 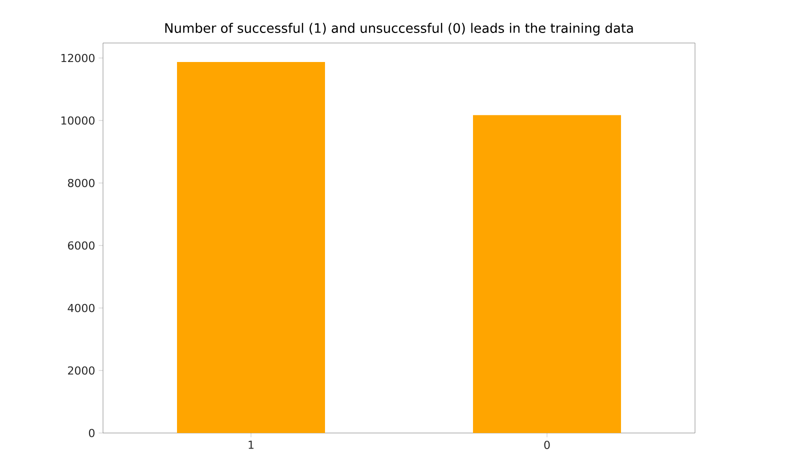 What do you see at coordinates (77, 58) in the screenshot?
I see `y-tick-label: 12000` at bounding box center [77, 58].